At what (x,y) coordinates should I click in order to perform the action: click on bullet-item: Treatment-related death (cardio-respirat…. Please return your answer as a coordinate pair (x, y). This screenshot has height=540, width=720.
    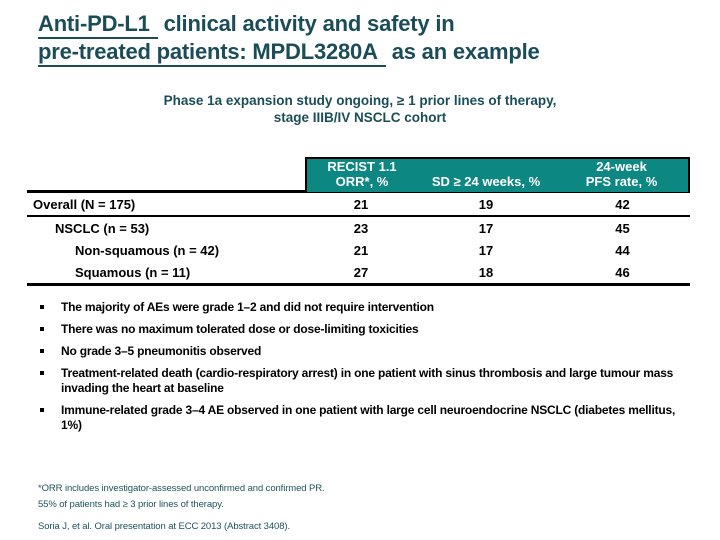
    Looking at the image, I should click on (361, 381).